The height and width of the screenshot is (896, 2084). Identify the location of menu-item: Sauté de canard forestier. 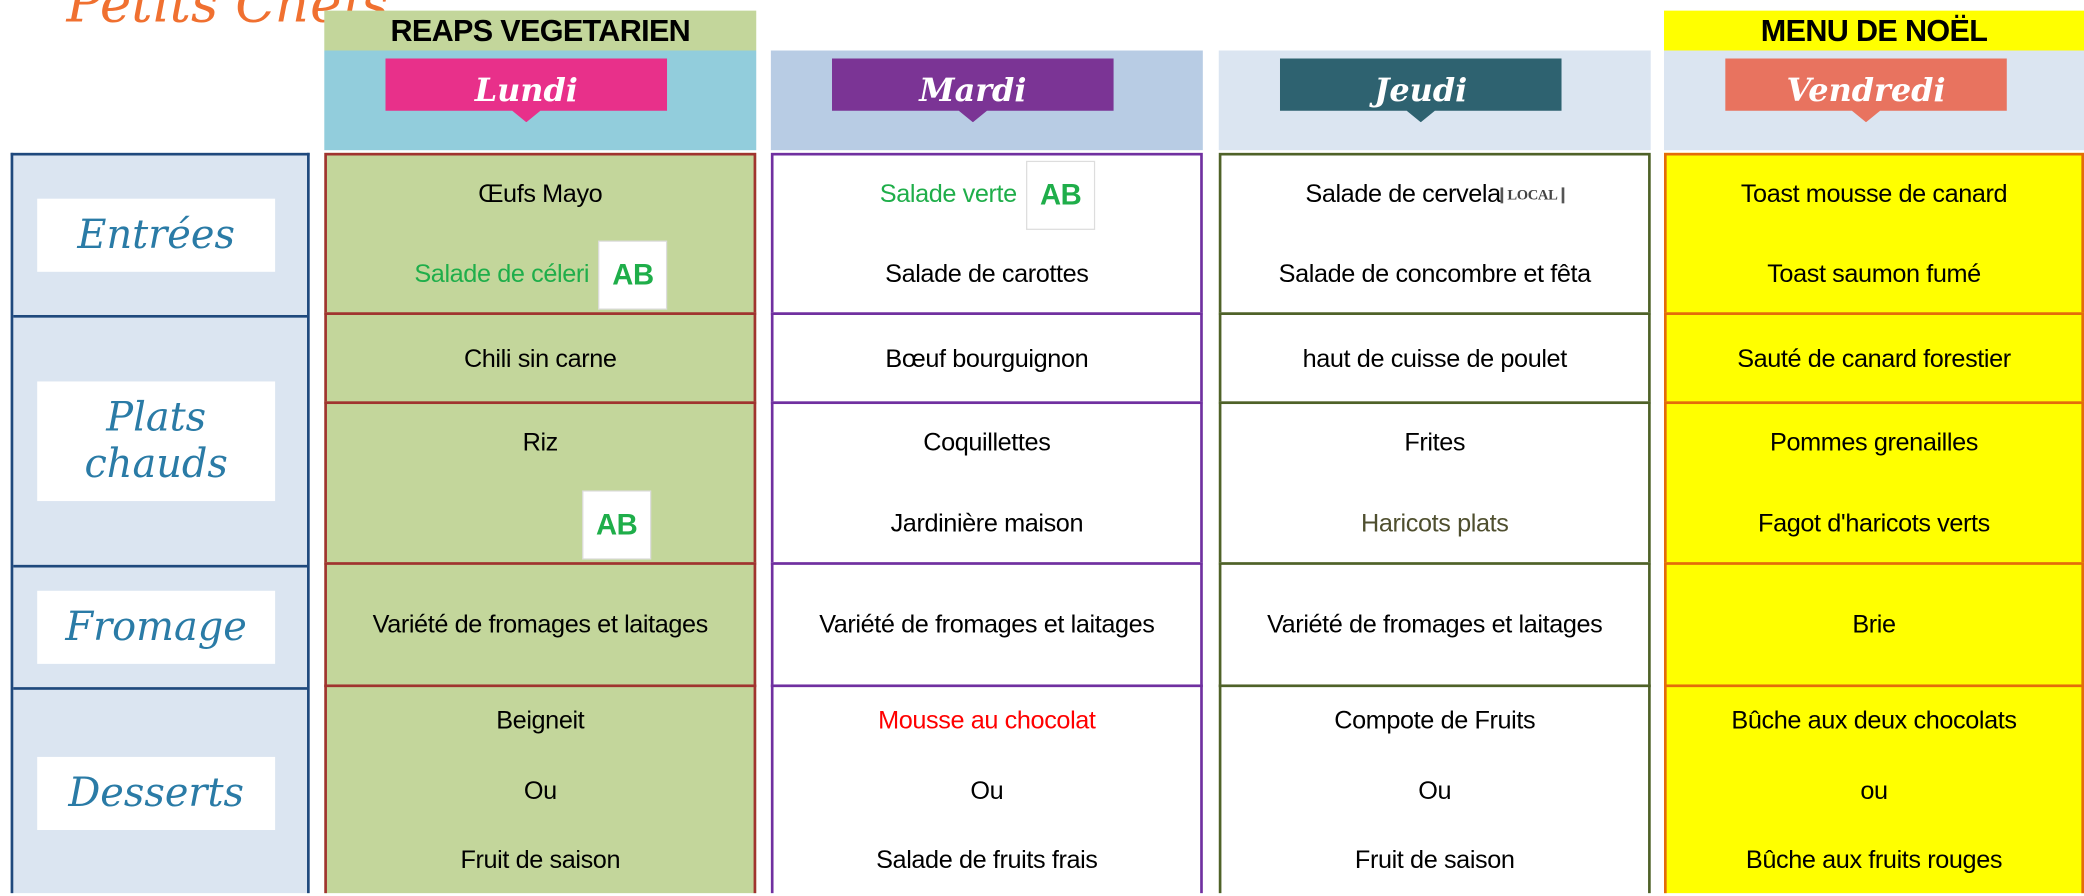
(1874, 359).